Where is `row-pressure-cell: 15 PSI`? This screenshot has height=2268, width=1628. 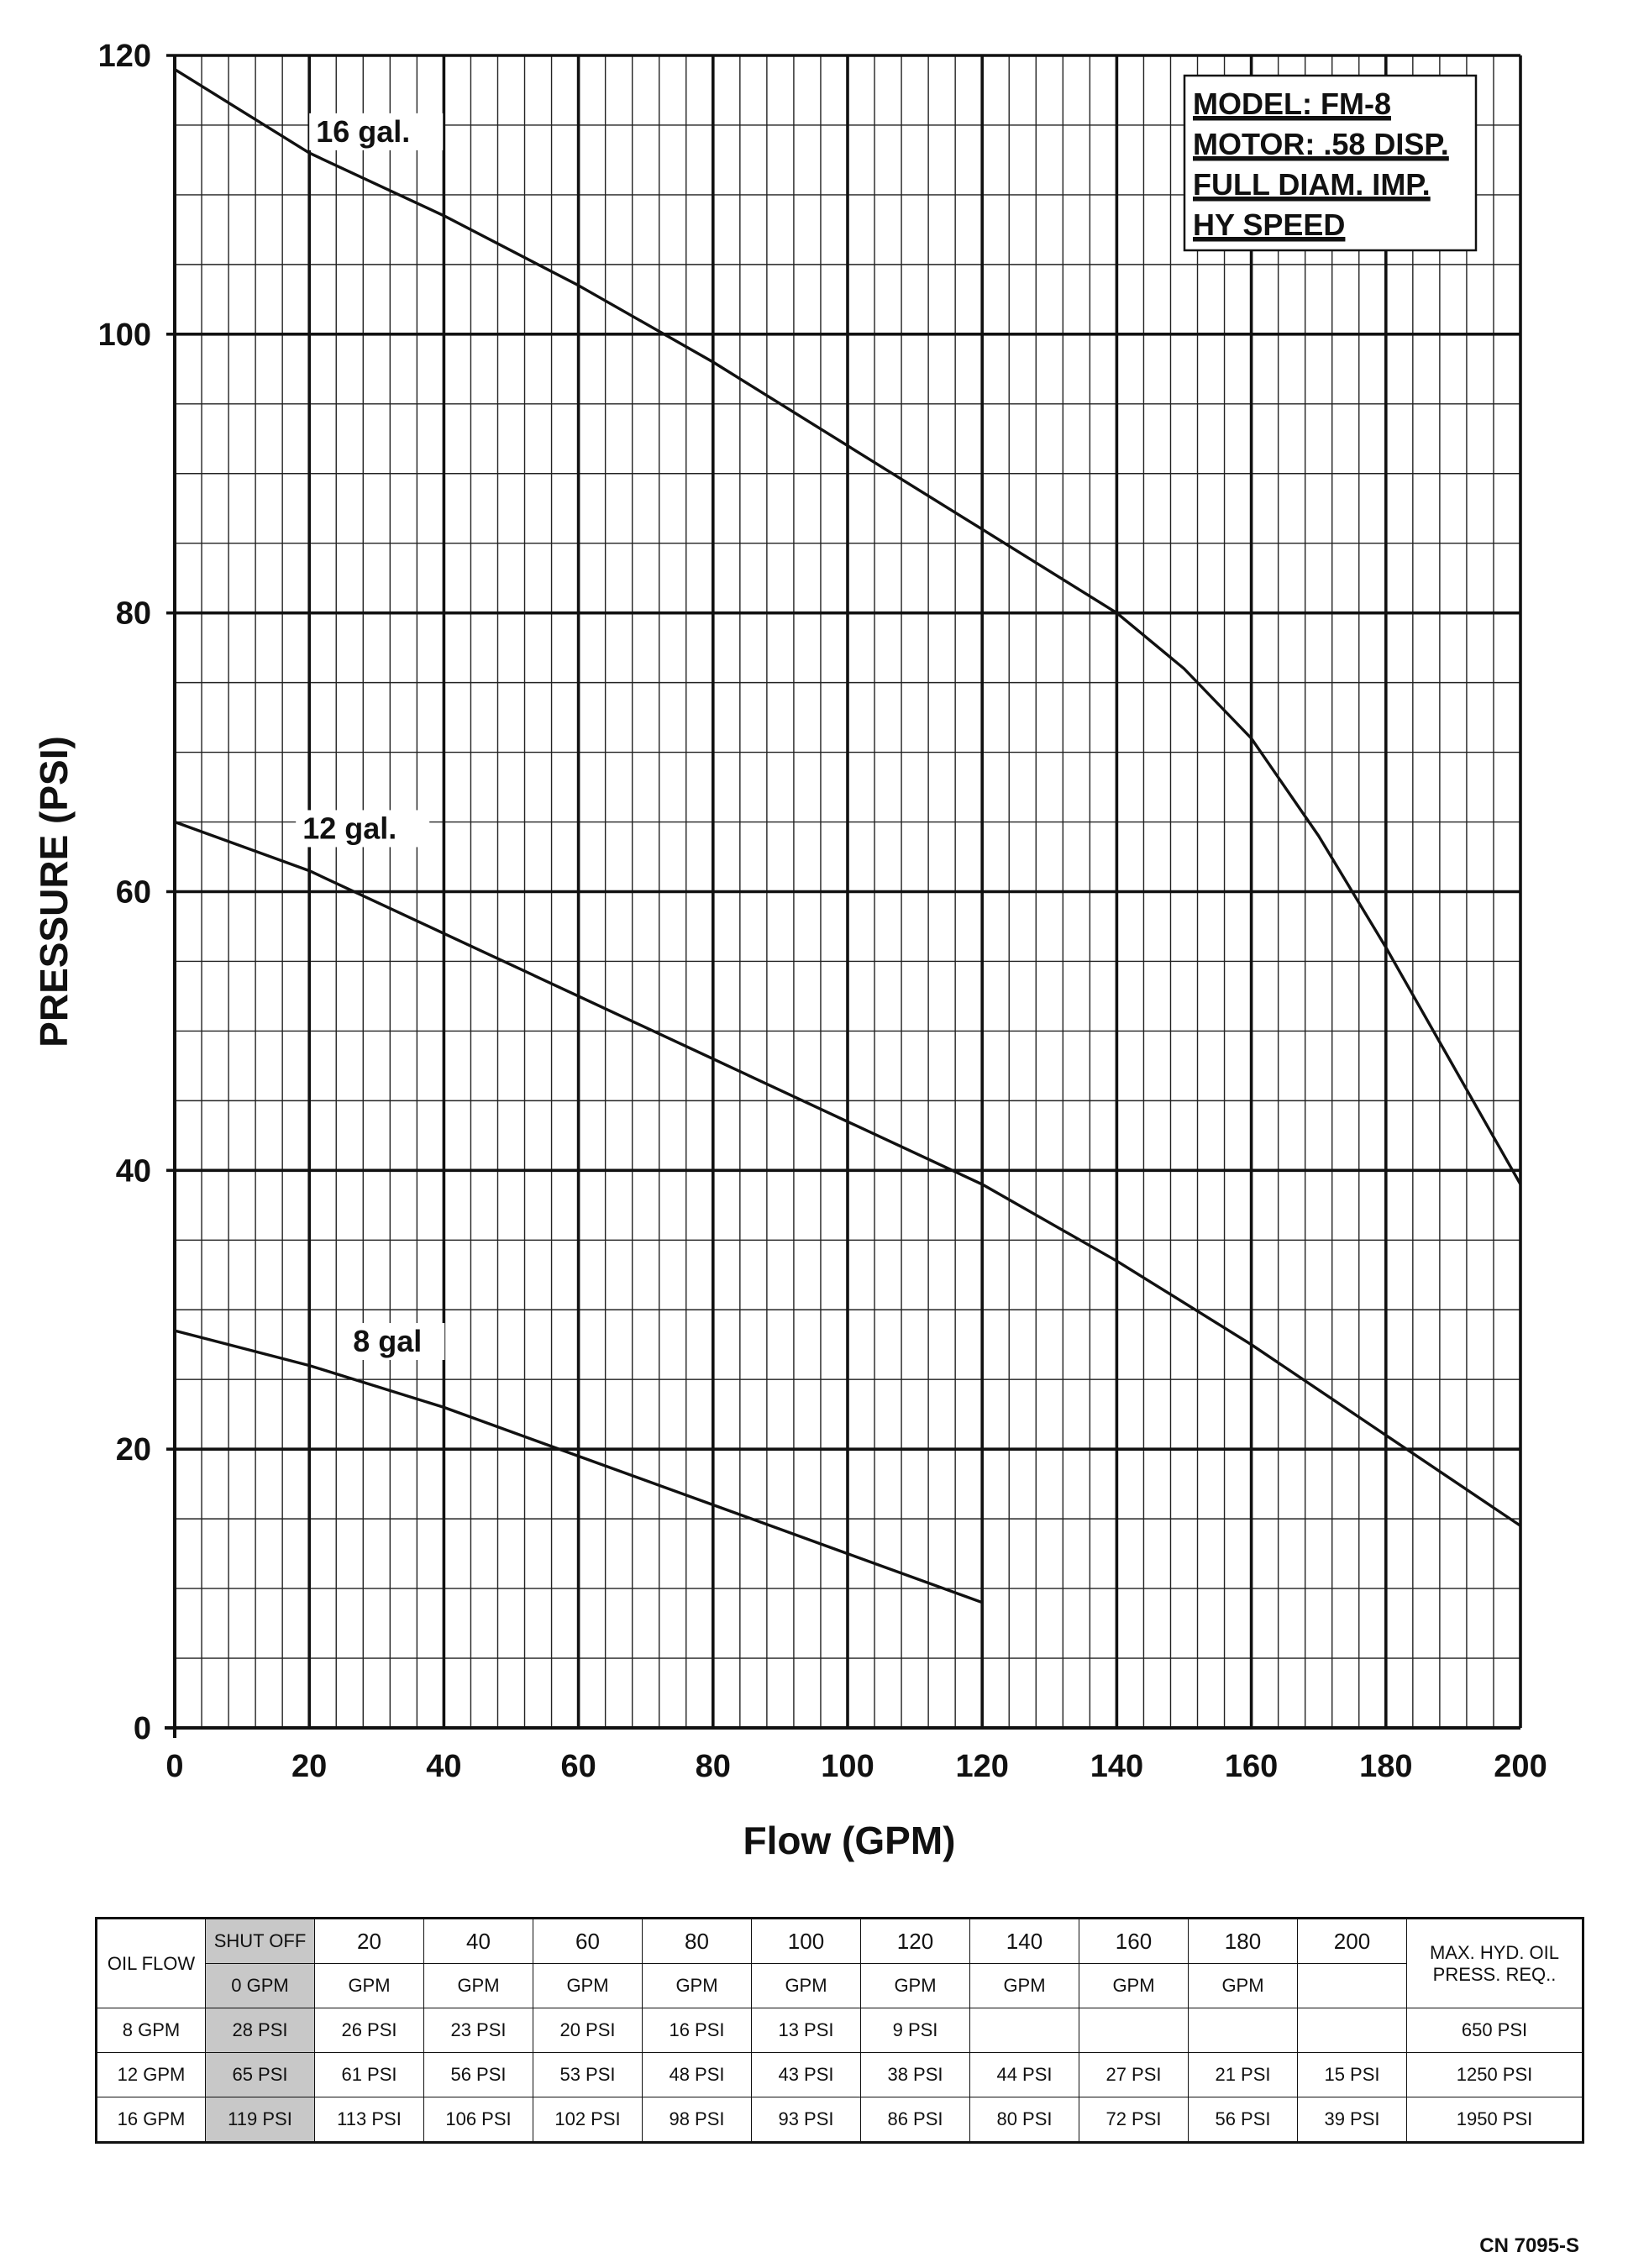 row-pressure-cell: 15 PSI is located at coordinates (1352, 2074).